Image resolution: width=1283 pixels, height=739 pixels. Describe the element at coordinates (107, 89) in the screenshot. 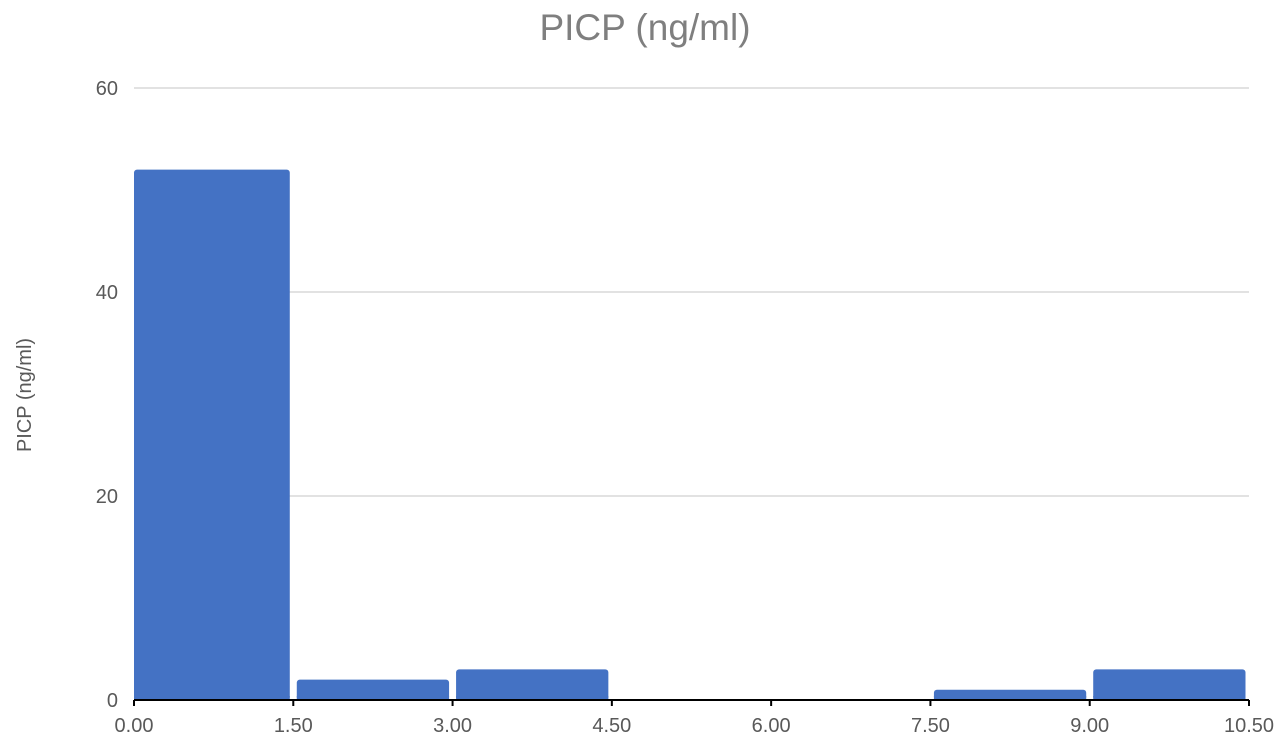

I see `y-tick-label: 60` at that location.